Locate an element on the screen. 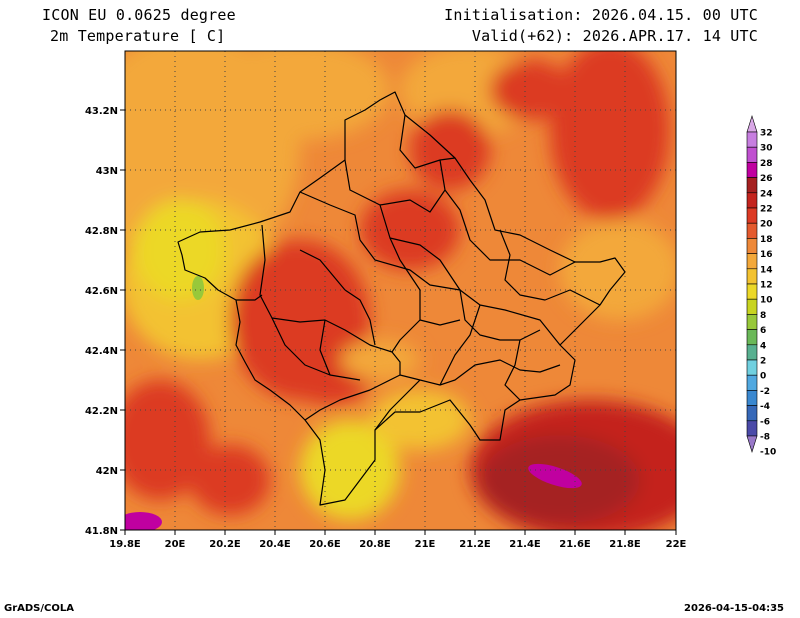 This screenshot has width=800, height=618. colorbar-label: -6 is located at coordinates (765, 422).